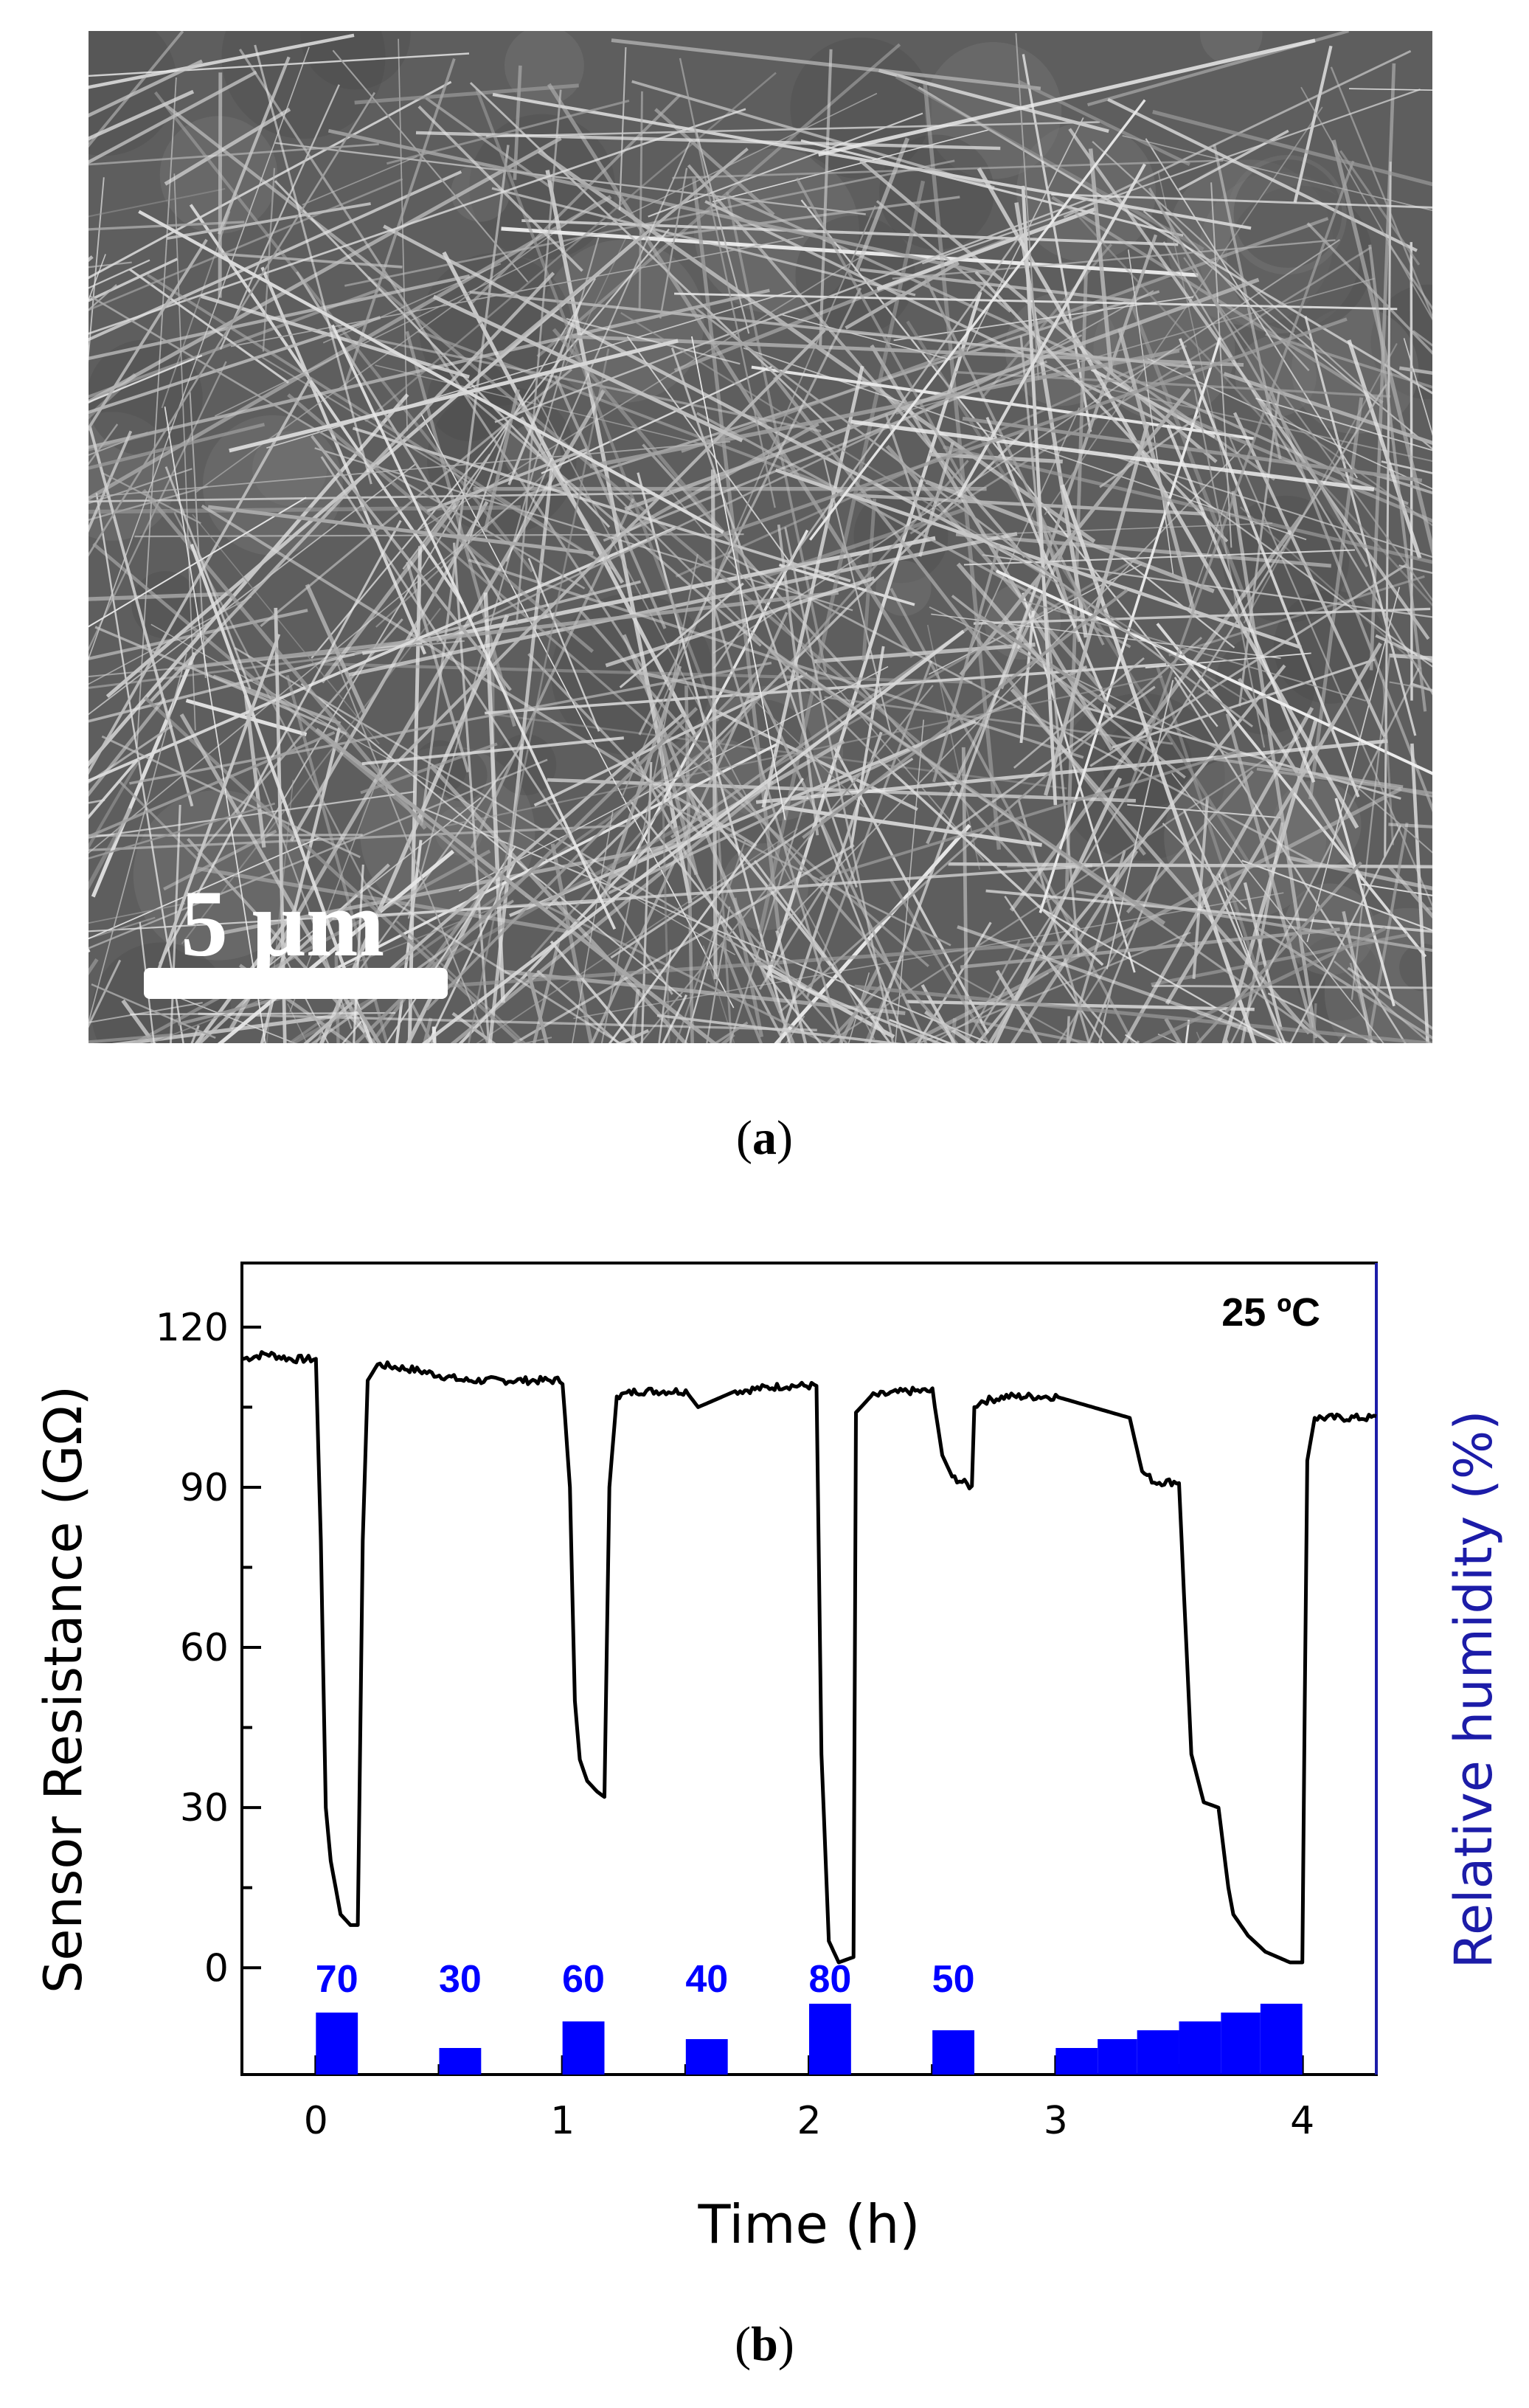 Image resolution: width=1529 pixels, height=2408 pixels. I want to click on caption-a-open: (, so click(744, 1138).